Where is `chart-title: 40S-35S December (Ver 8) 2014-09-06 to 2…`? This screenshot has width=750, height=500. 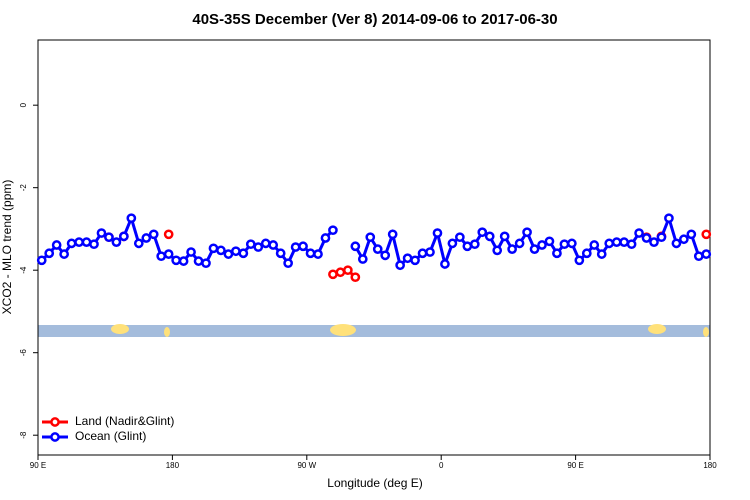
chart-title: 40S-35S December (Ver 8) 2014-09-06 to 2… is located at coordinates (374, 19).